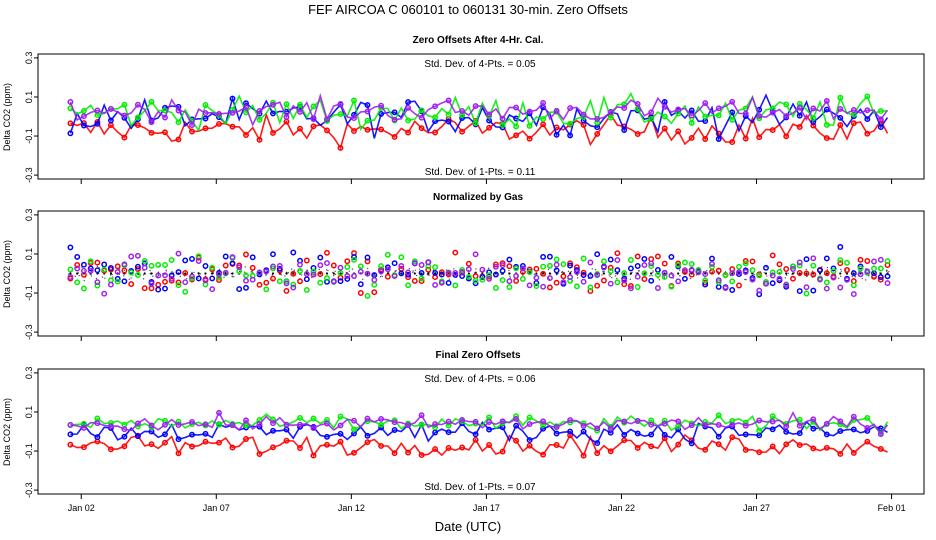 Image resolution: width=936 pixels, height=540 pixels. I want to click on x-tick-label: Jan 27, so click(756, 508).